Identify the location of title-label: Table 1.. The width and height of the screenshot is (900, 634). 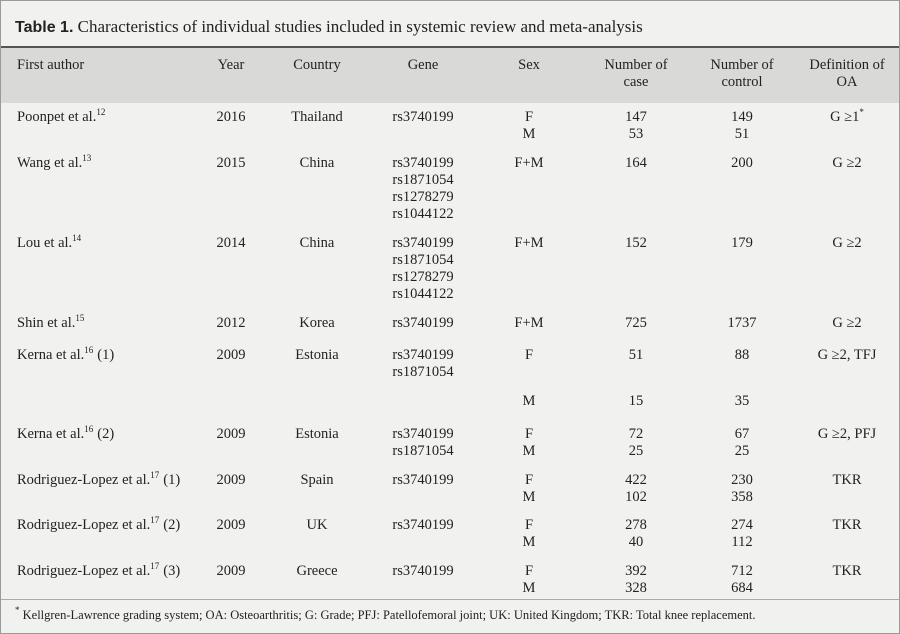
(44, 27).